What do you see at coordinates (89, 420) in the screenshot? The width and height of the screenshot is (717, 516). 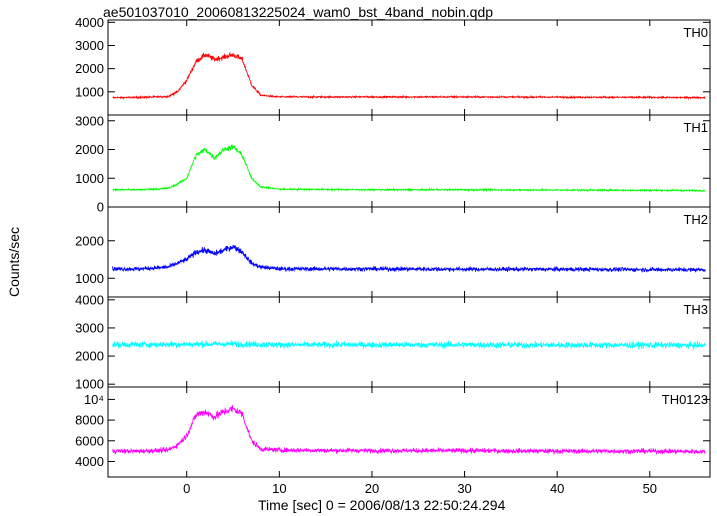 I see `y-tick-label: 8000` at bounding box center [89, 420].